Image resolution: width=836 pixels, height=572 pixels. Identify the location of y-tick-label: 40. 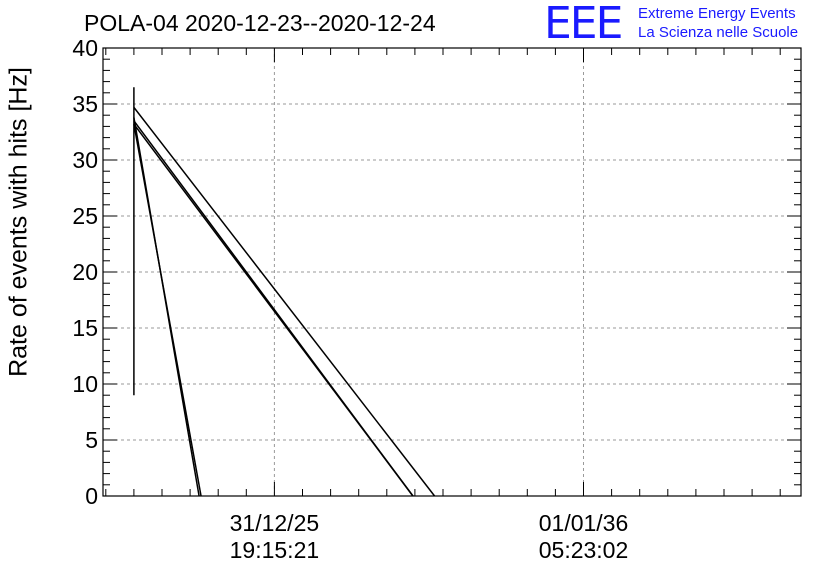
(85, 48).